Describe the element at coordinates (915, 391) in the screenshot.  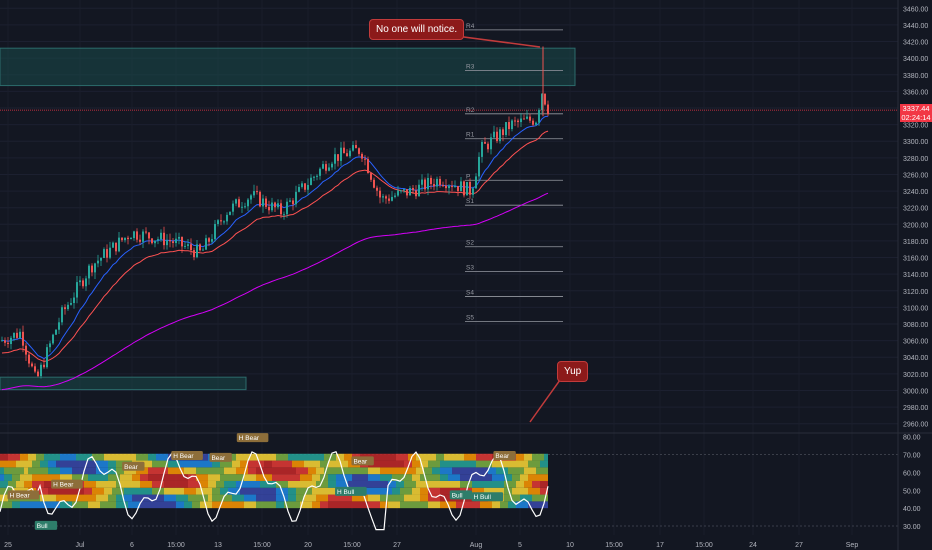
I see `price-tick-label: 3000.00` at that location.